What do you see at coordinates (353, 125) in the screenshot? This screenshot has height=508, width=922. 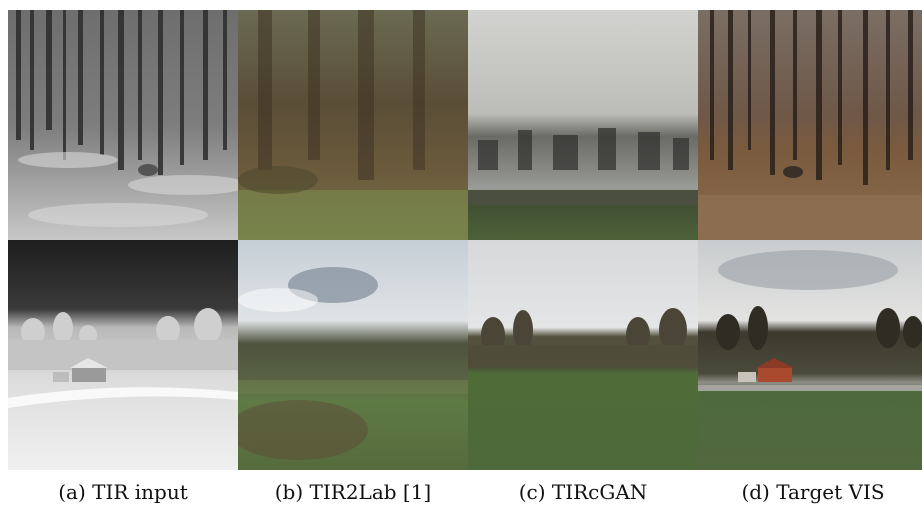 I see `tir2lab-forest-image` at bounding box center [353, 125].